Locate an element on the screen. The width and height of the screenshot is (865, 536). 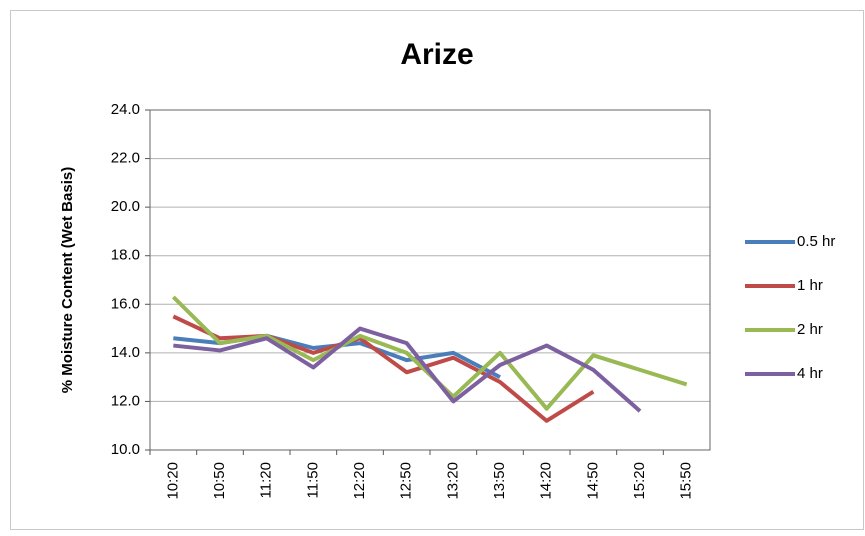
x-tick-label: 14:50 is located at coordinates (592, 481).